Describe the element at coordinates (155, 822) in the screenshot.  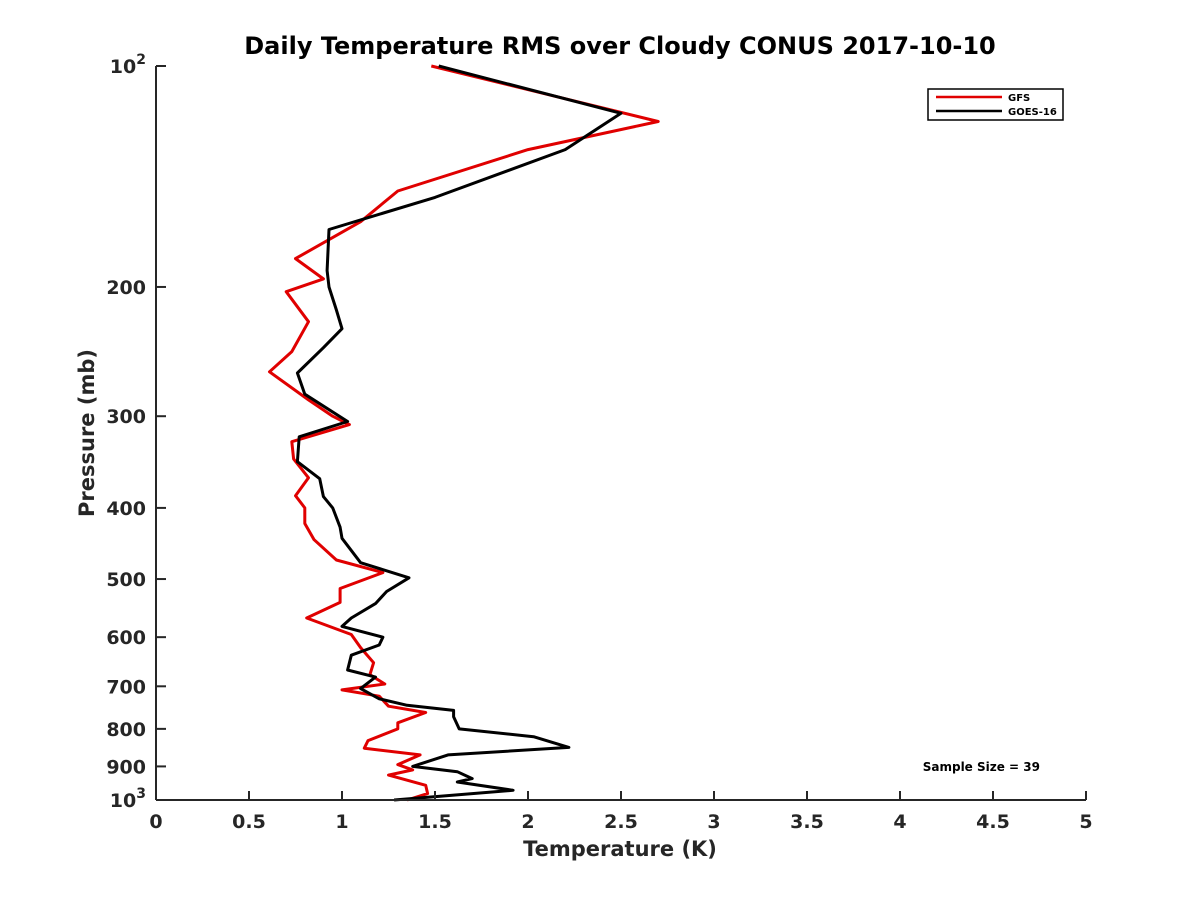
I see `x-tick-label: 0` at that location.